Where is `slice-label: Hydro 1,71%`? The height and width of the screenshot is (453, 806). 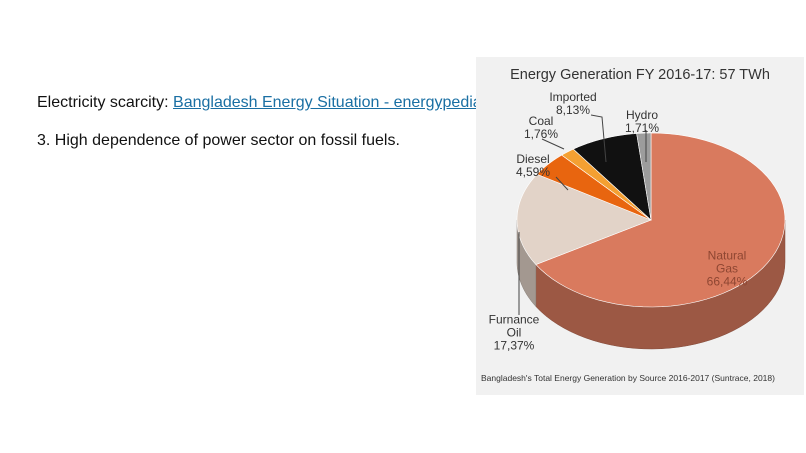
slice-label: Hydro 1,71% is located at coordinates (642, 122).